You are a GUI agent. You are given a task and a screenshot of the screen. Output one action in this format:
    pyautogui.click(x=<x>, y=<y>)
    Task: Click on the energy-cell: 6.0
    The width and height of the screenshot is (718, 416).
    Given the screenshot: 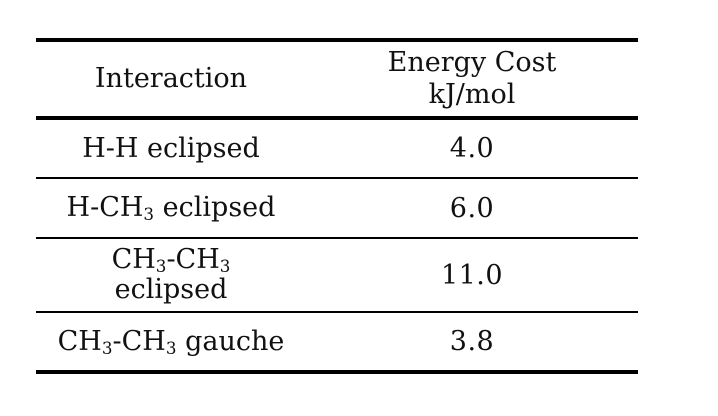 What is the action you would take?
    pyautogui.click(x=472, y=208)
    